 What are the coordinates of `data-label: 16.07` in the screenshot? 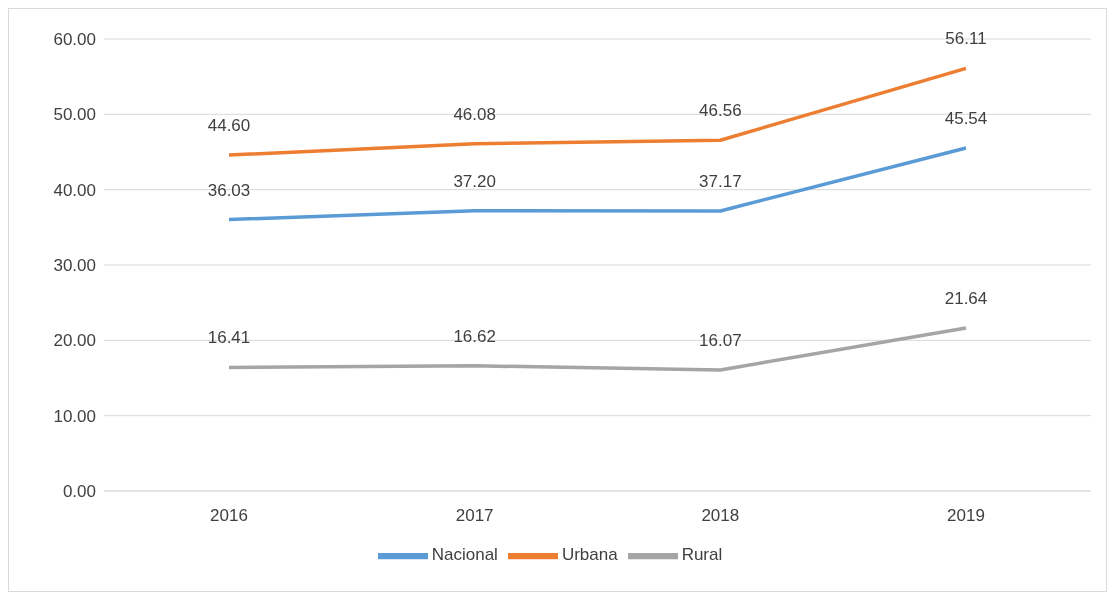 It's located at (720, 340).